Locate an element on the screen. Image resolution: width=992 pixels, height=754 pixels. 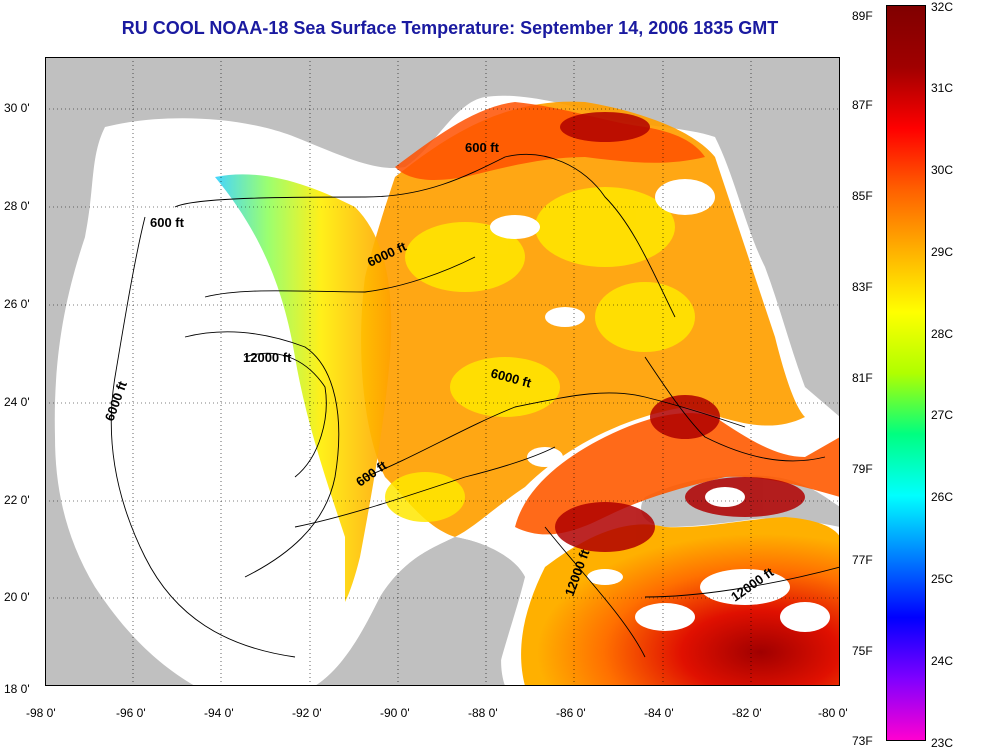
fahrenheit-tick-label: 77F is located at coordinates (862, 560).